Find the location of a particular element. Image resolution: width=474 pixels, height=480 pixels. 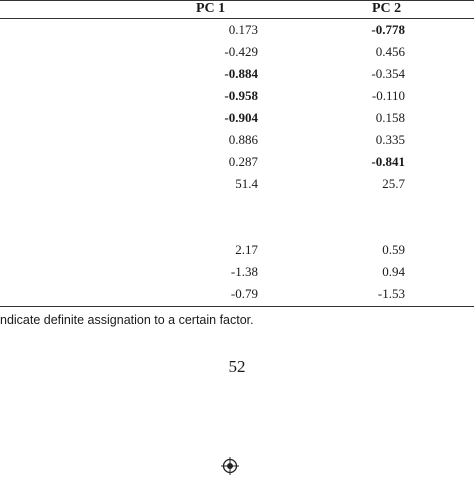

table-row: -0.884 -0.354 is located at coordinates (237, 76).